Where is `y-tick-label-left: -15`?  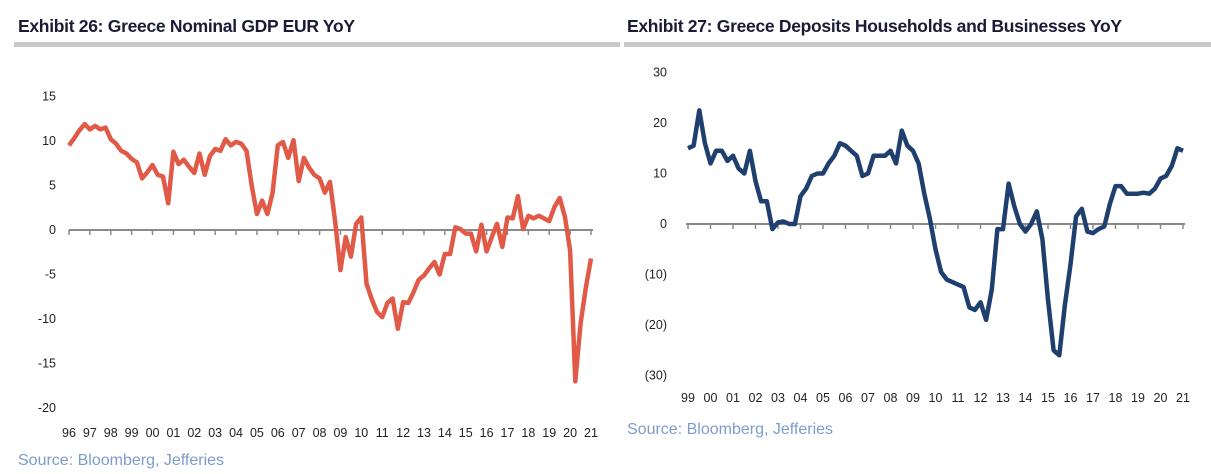
y-tick-label-left: -15 is located at coordinates (47, 364).